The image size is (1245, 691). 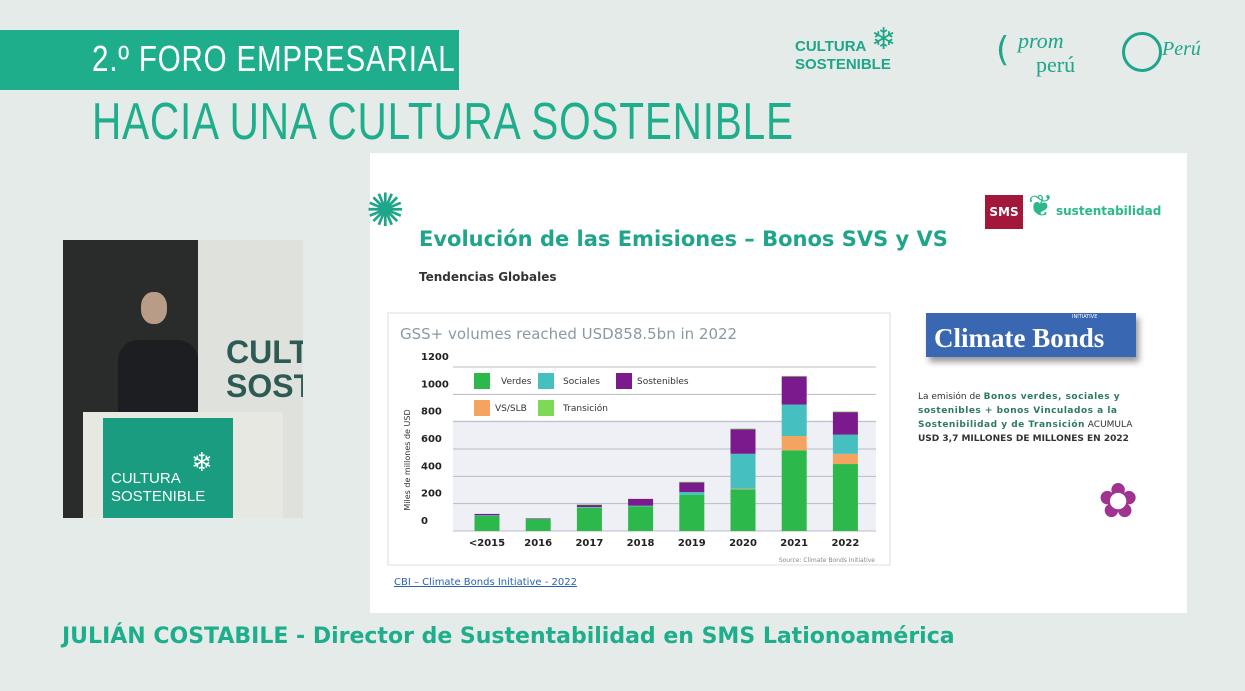 I want to click on chart-source: Source: Climate Bonds Initiative, so click(x=827, y=560).